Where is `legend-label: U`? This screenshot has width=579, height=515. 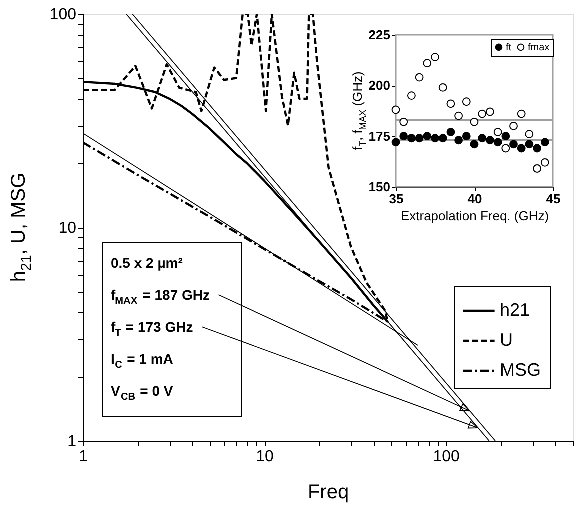
legend-label: U is located at coordinates (506, 340).